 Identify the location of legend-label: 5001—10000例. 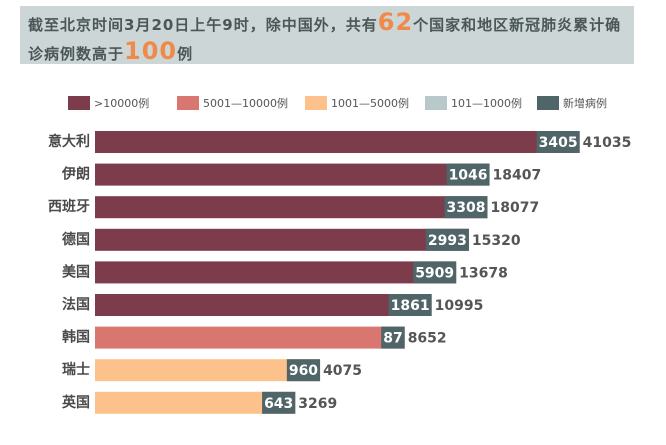
(245, 103).